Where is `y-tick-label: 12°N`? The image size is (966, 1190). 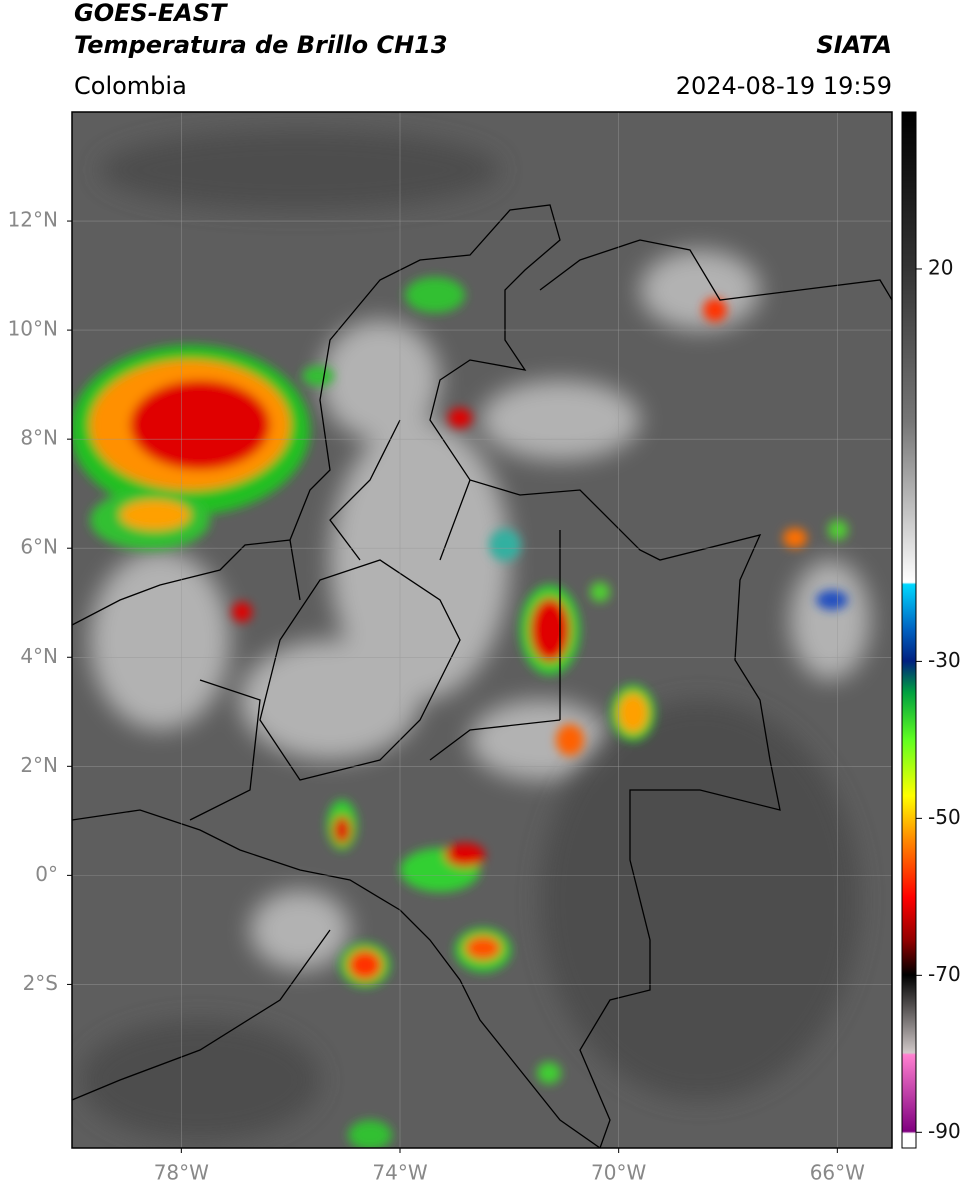
y-tick-label: 12°N is located at coordinates (33, 220).